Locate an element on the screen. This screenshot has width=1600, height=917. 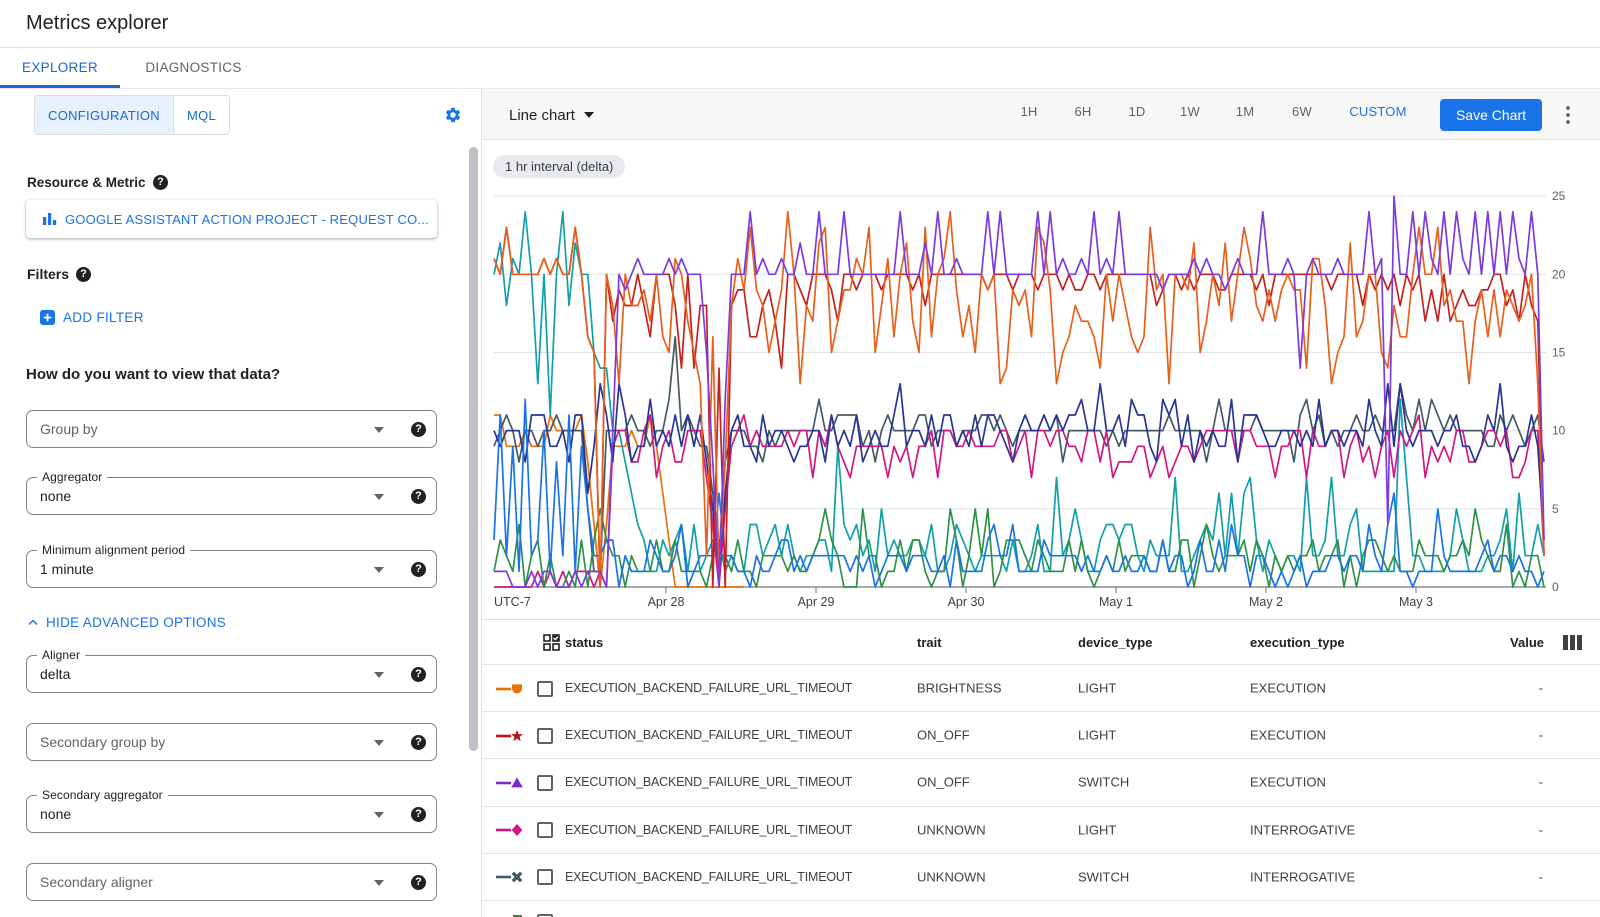
svg-text: 0 is located at coordinates (1555, 587).